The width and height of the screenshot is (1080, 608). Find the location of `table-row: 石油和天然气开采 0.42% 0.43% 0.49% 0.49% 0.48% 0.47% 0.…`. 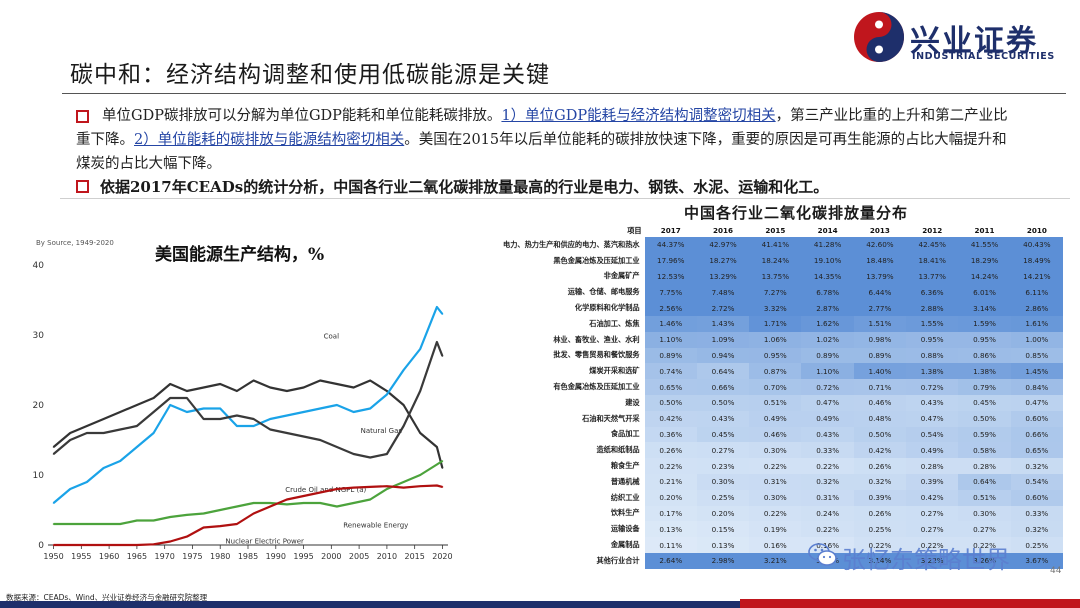

table-row: 石油和天然气开采 0.42% 0.43% 0.49% 0.49% 0.48% 0.47% 0.… is located at coordinates (763, 418).